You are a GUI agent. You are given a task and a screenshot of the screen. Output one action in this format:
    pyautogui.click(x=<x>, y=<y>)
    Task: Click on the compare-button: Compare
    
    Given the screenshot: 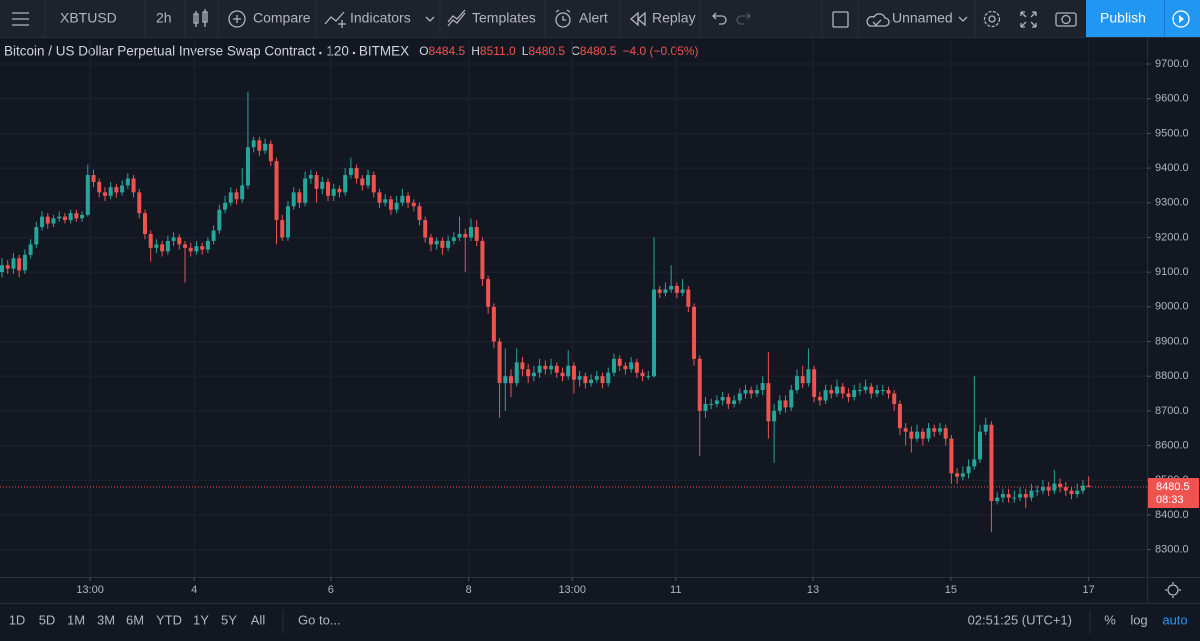 What is the action you would take?
    pyautogui.click(x=282, y=18)
    